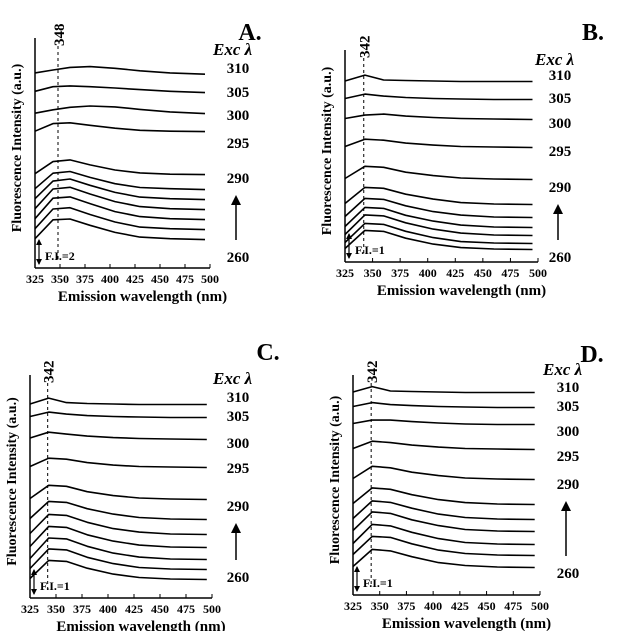 This screenshot has width=619, height=631. I want to click on panel-label: D., so click(591, 355).